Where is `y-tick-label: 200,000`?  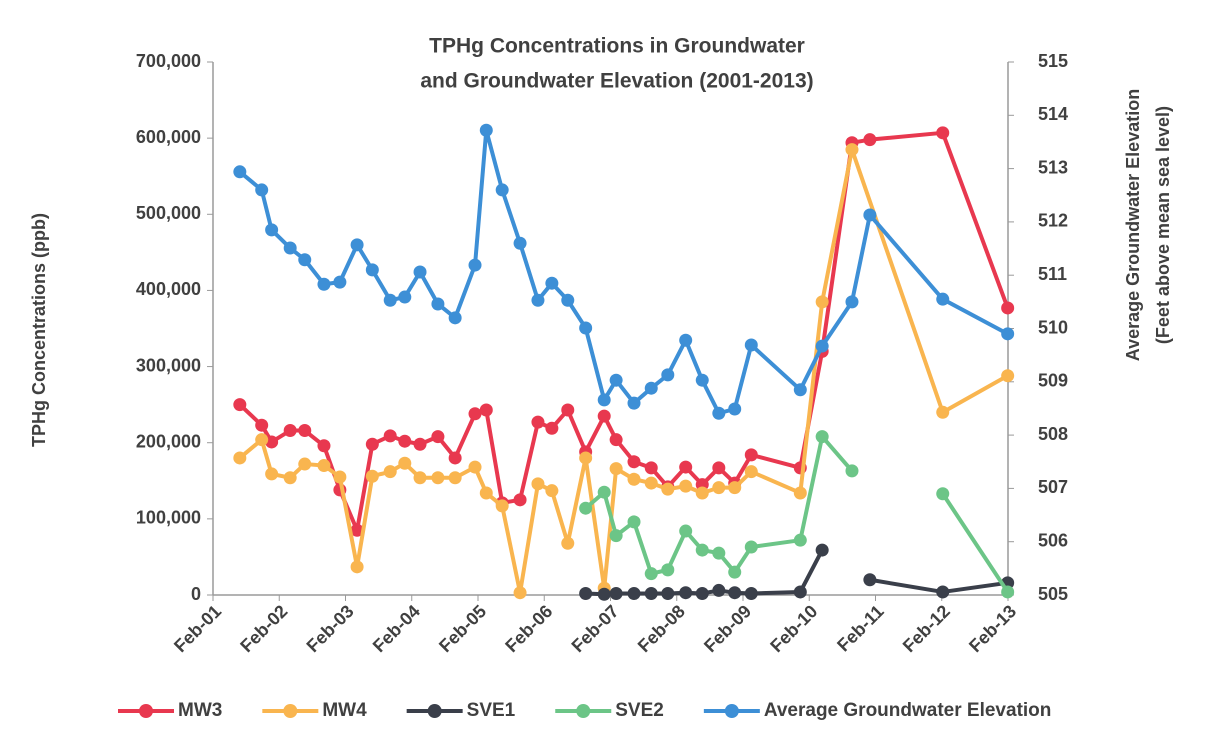
y-tick-label: 200,000 is located at coordinates (168, 441).